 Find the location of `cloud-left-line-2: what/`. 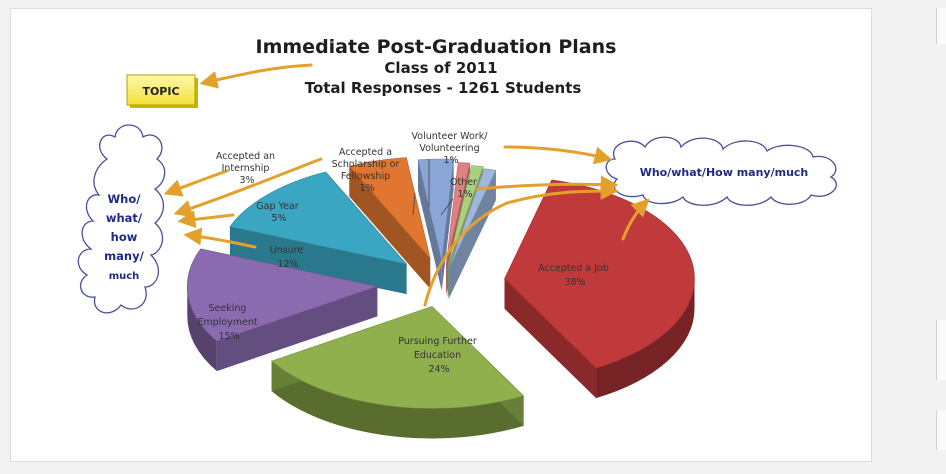

cloud-left-line-2: what/ is located at coordinates (124, 218).